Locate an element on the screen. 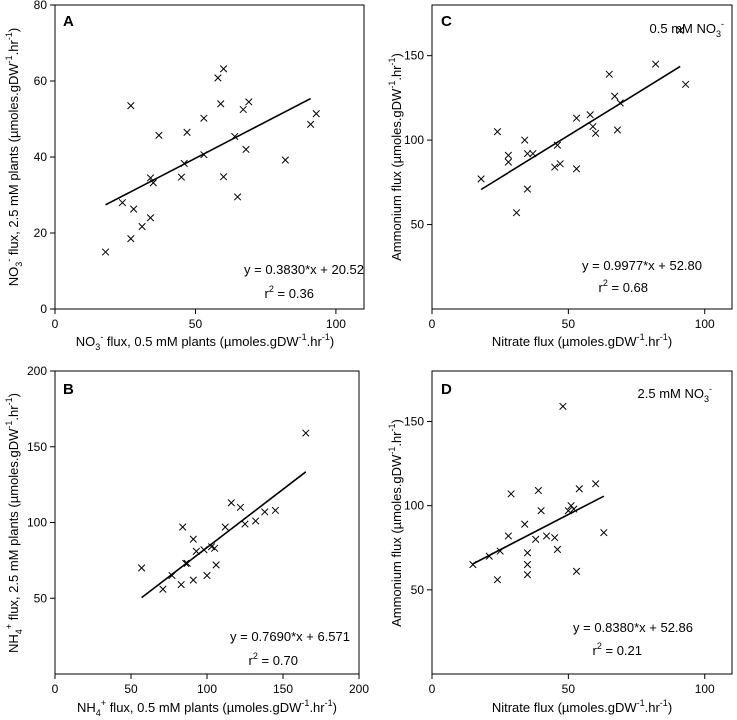 The image size is (737, 720). regression-equation: y = 0.8380*x + 52.86 is located at coordinates (633, 627).